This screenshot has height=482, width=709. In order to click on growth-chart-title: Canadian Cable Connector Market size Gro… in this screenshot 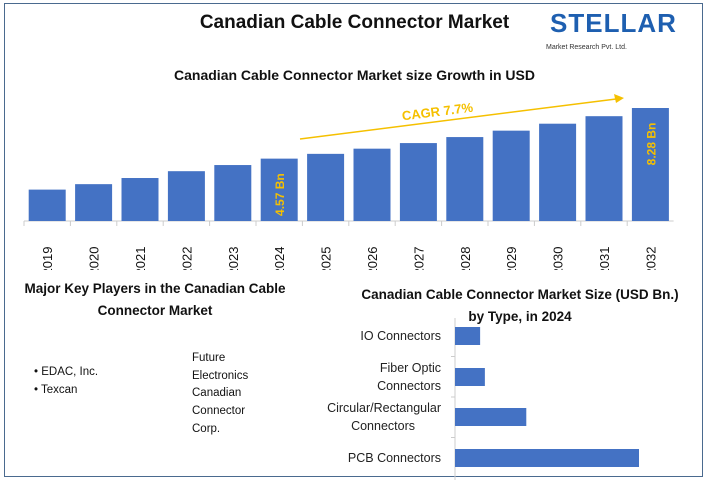, I will do `click(354, 75)`.